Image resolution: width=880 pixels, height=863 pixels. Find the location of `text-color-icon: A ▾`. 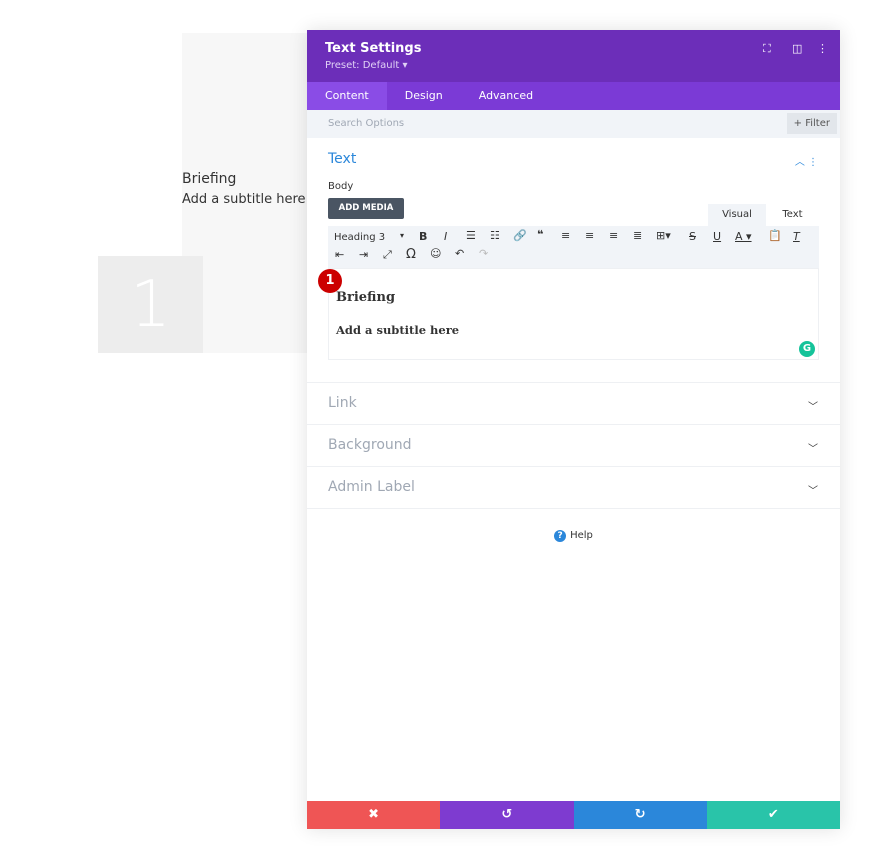

text-color-icon: A ▾ is located at coordinates (743, 236).